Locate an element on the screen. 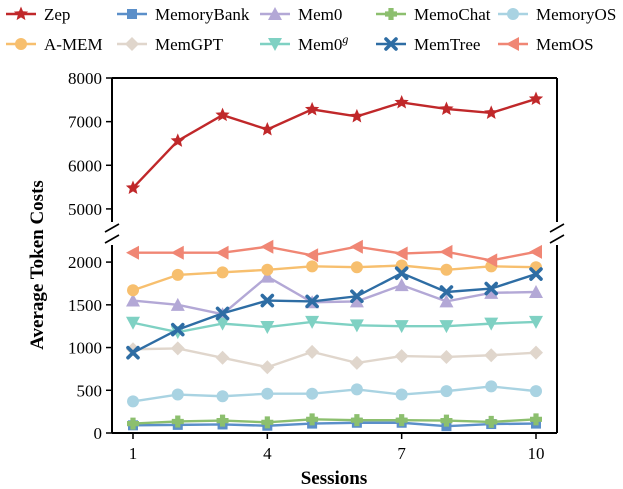  y-tick-label: 6000 is located at coordinates (85, 165).